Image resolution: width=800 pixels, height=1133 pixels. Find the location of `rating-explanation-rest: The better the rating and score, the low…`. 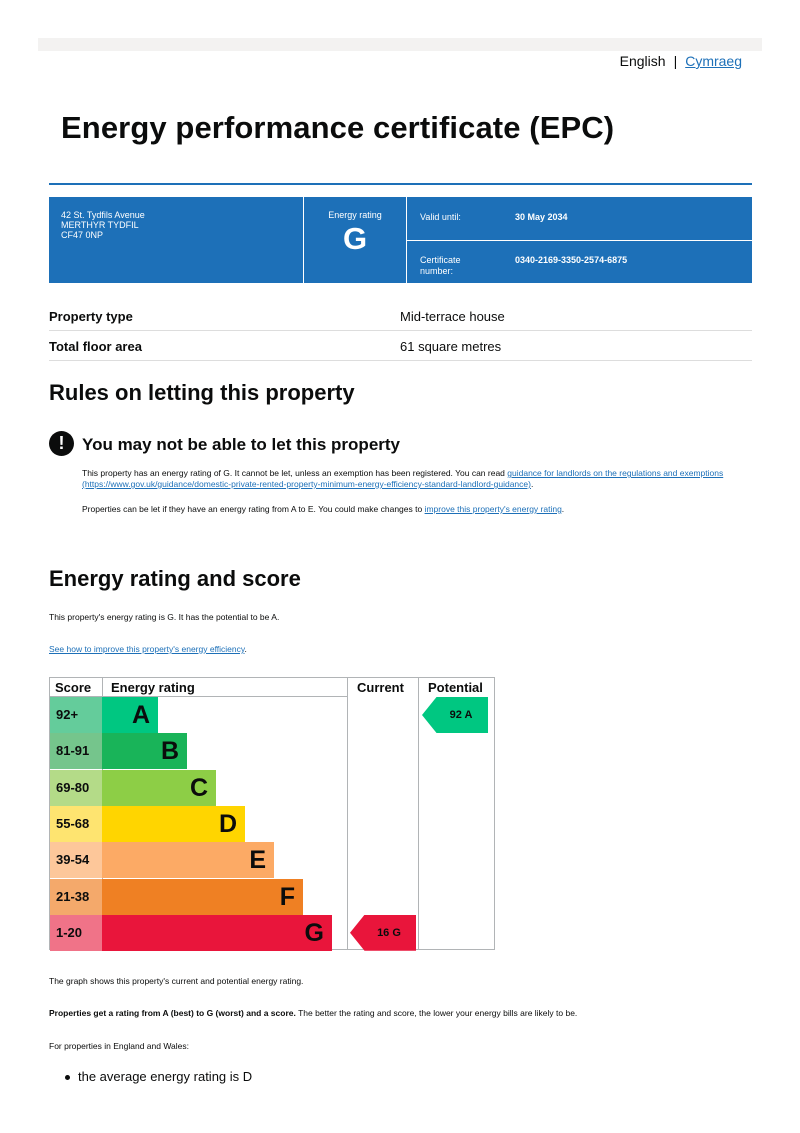

rating-explanation-rest: The better the rating and score, the low… is located at coordinates (436, 1013).